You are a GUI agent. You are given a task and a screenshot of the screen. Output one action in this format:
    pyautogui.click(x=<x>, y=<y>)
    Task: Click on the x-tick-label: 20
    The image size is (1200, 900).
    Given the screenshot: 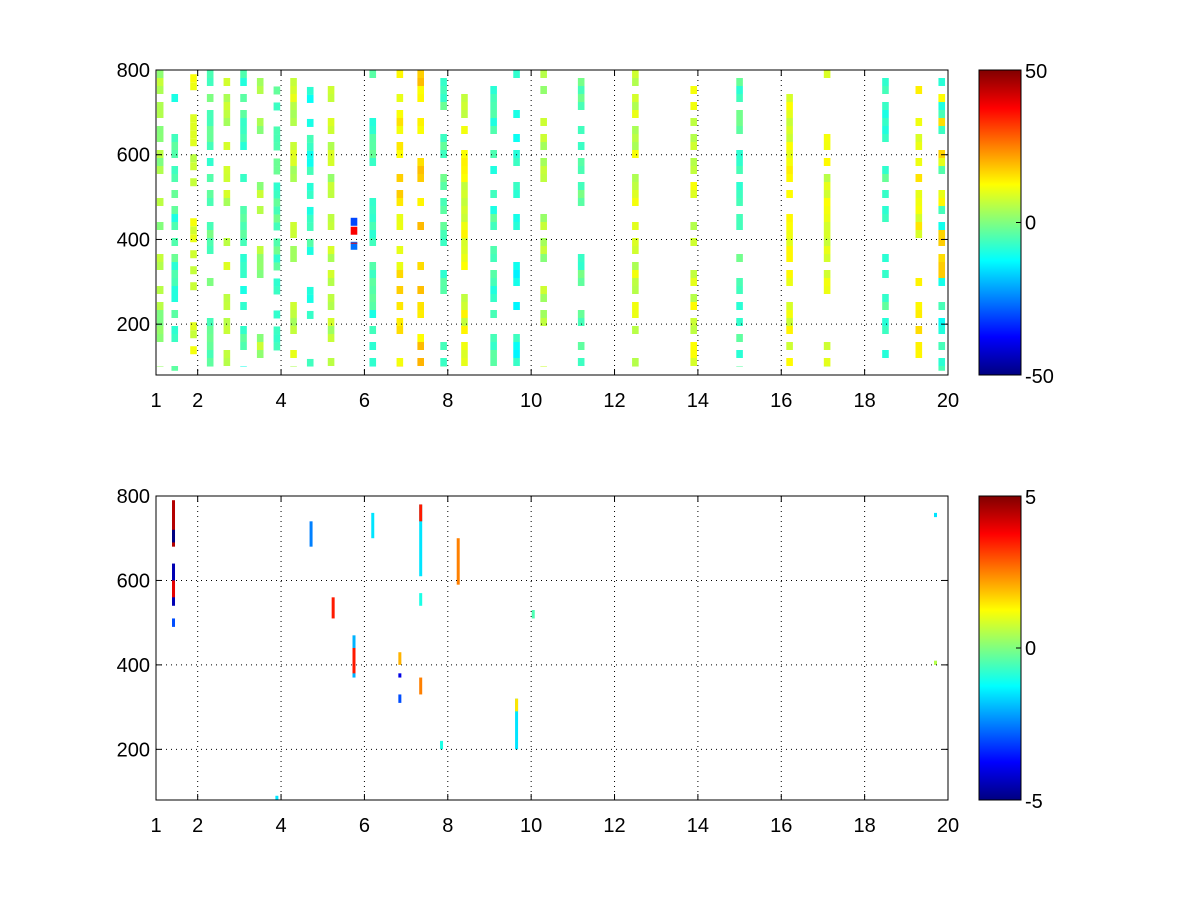 What is the action you would take?
    pyautogui.click(x=948, y=401)
    